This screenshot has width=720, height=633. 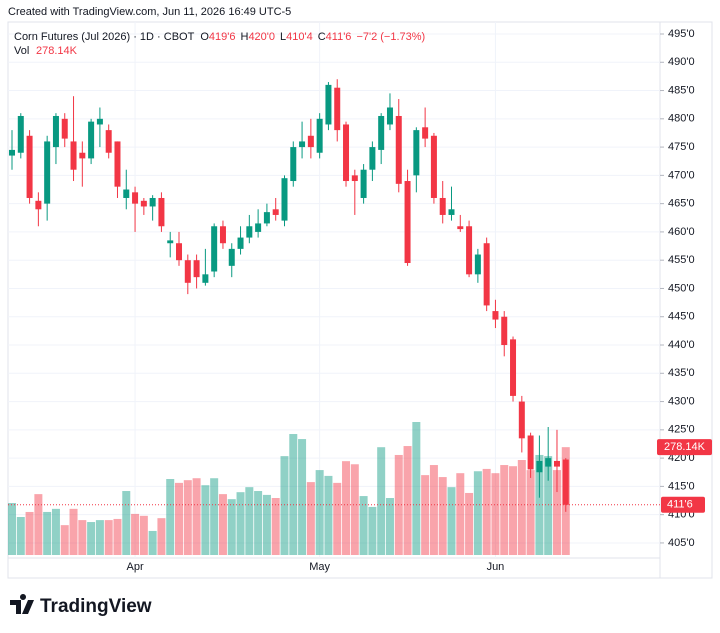 I want to click on y-tick-label: 435'0, so click(x=681, y=373).